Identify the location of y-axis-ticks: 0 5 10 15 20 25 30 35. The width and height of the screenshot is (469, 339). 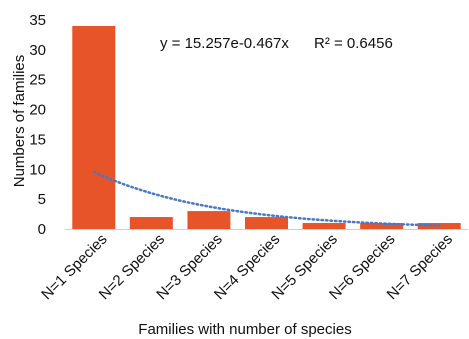
(37, 125).